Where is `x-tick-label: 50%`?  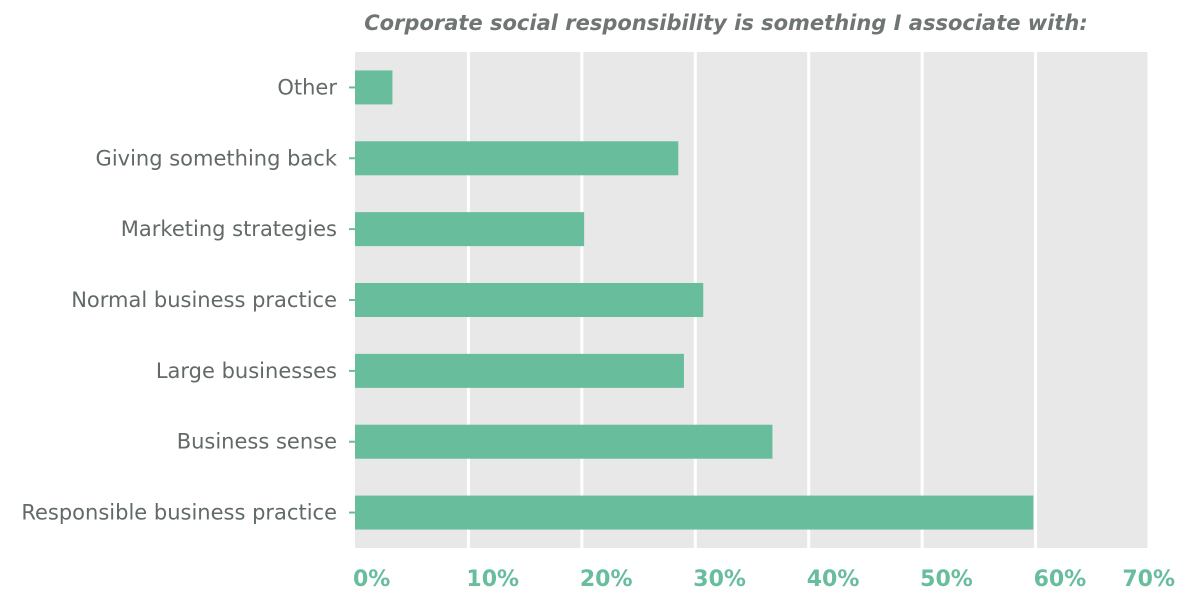
x-tick-label: 50% is located at coordinates (946, 579).